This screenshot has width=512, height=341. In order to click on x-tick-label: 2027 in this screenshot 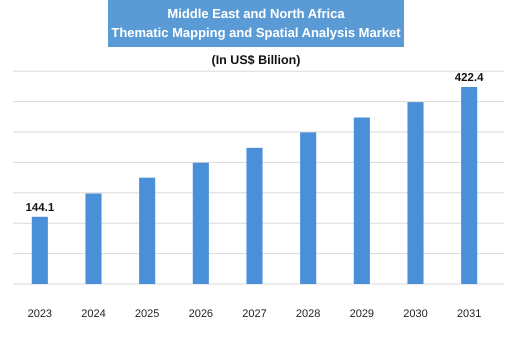, I will do `click(254, 314)`.